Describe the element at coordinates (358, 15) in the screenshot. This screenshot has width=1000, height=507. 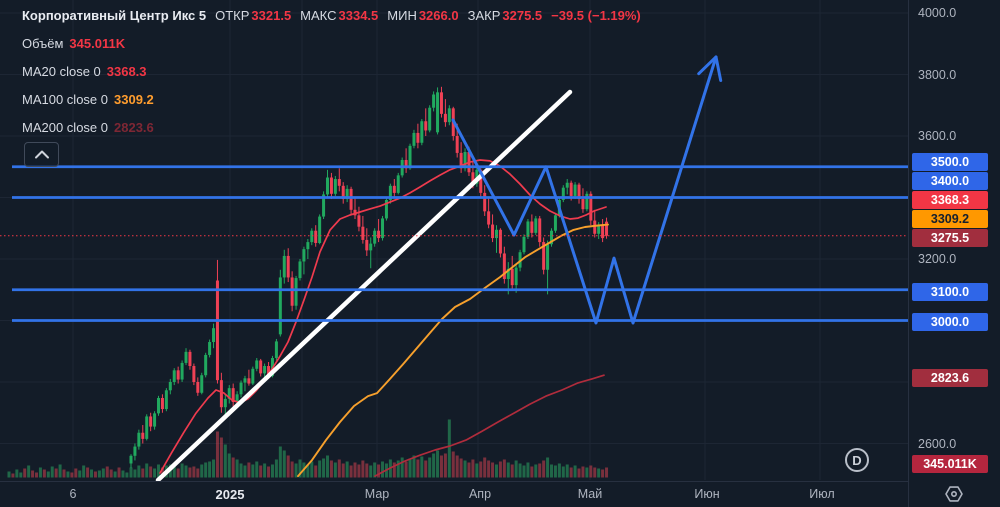
I see `high-value: 3334.5` at that location.